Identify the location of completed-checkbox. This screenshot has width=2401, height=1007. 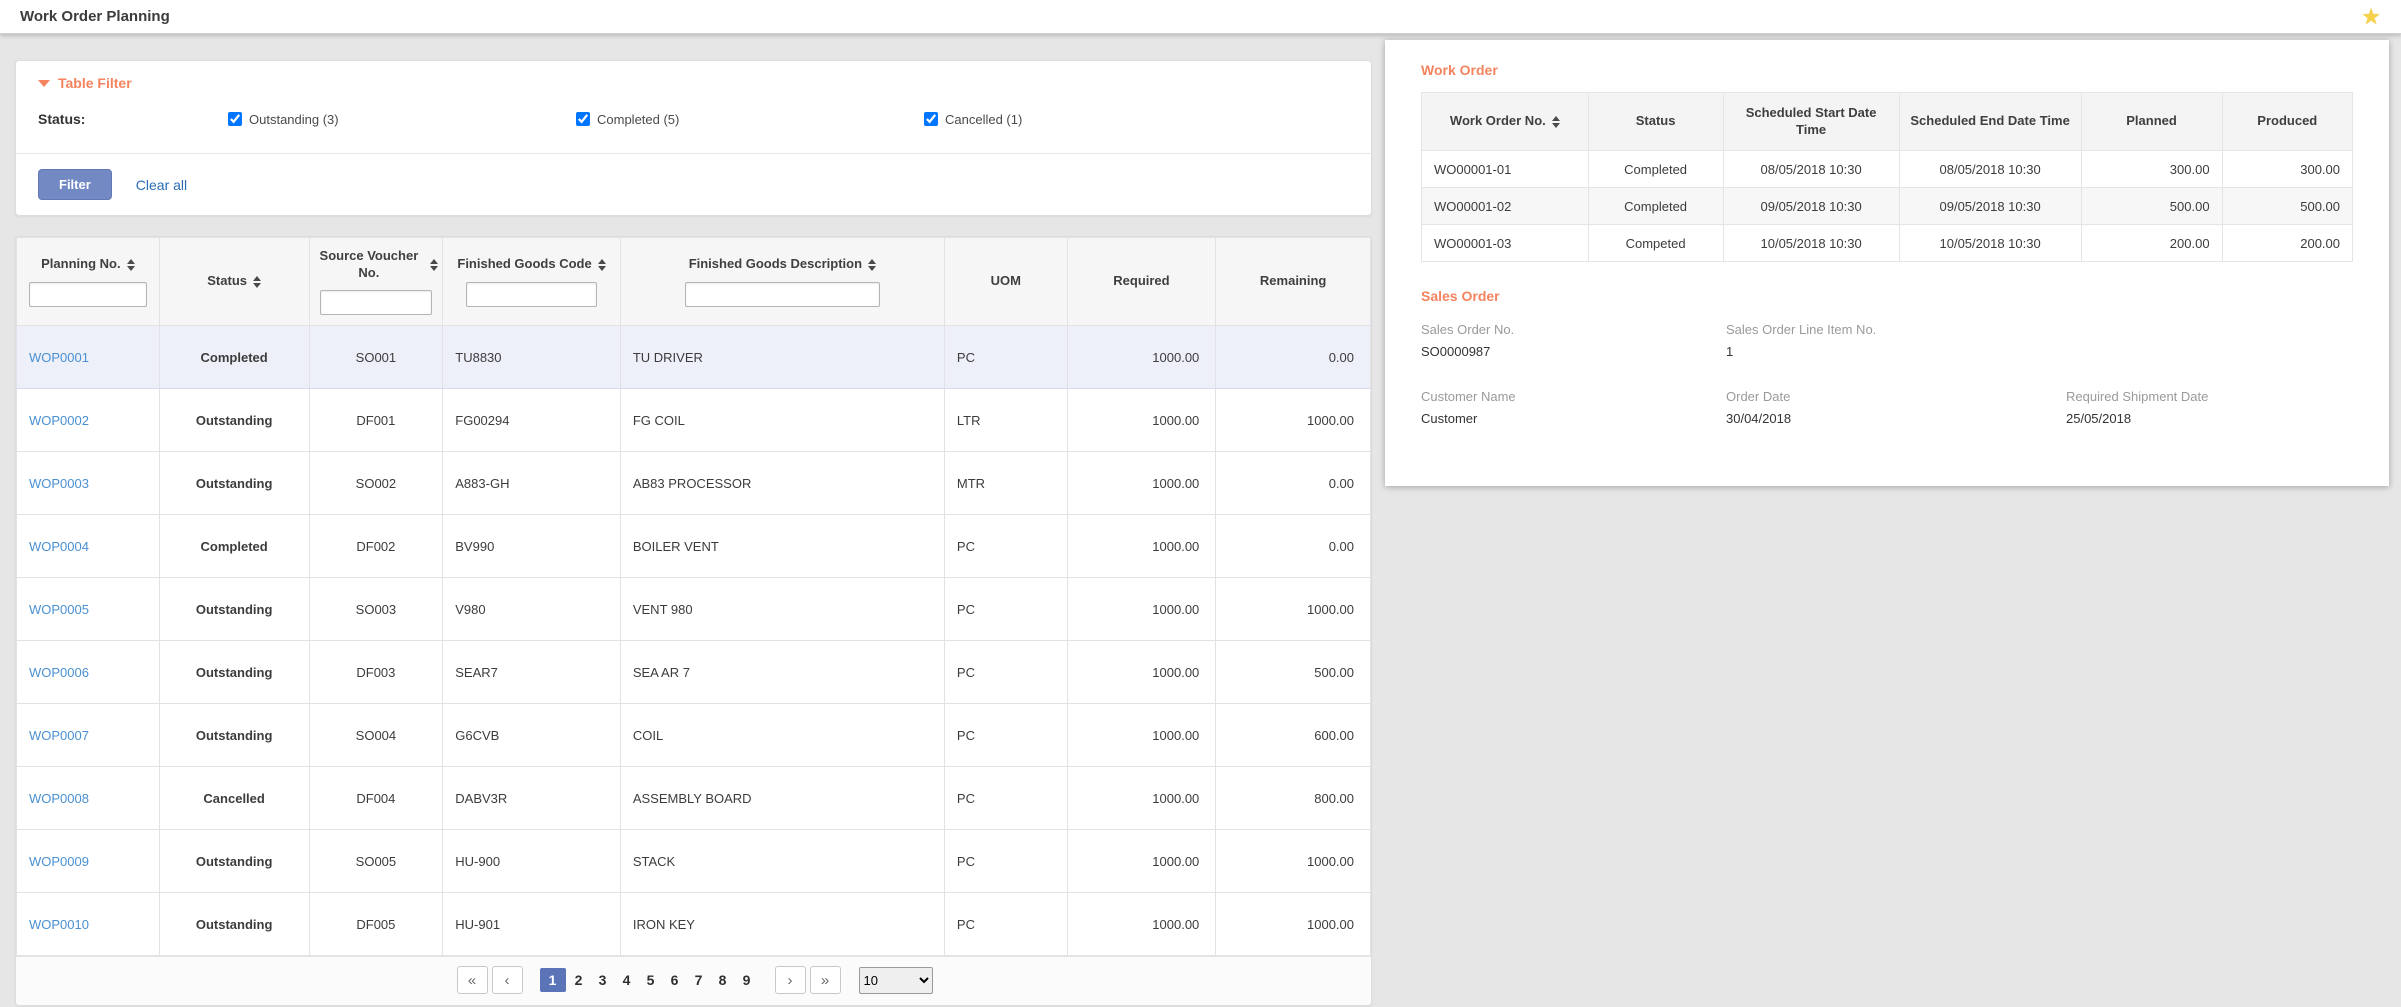
(583, 119).